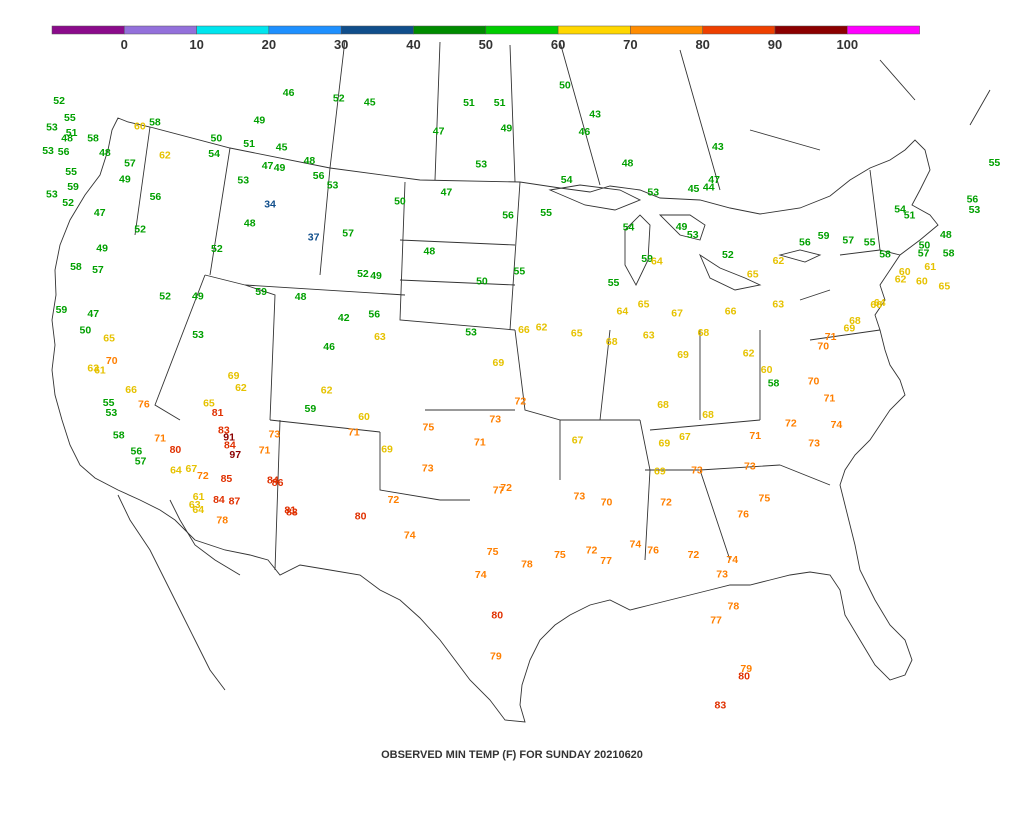  I want to click on temperature-observation: 85, so click(227, 479).